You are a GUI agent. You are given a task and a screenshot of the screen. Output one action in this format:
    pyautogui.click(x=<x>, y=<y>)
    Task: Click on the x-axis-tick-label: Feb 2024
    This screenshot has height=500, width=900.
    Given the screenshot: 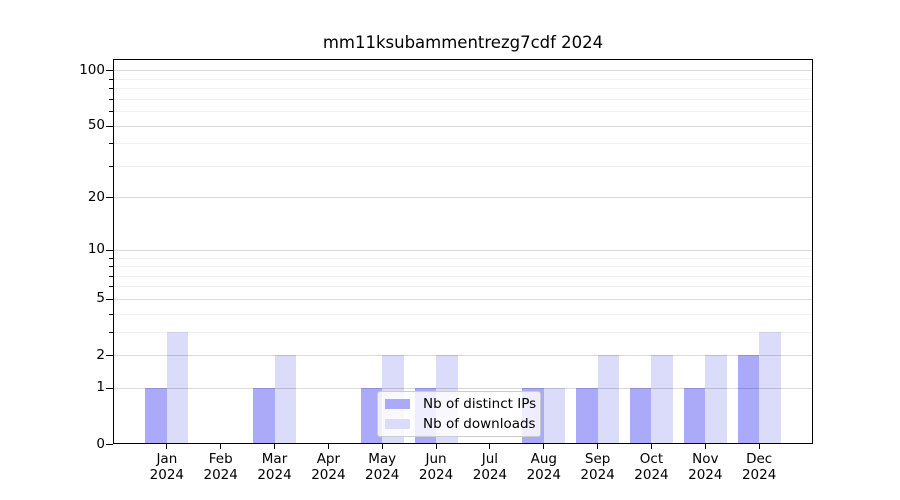 What is the action you would take?
    pyautogui.click(x=221, y=467)
    